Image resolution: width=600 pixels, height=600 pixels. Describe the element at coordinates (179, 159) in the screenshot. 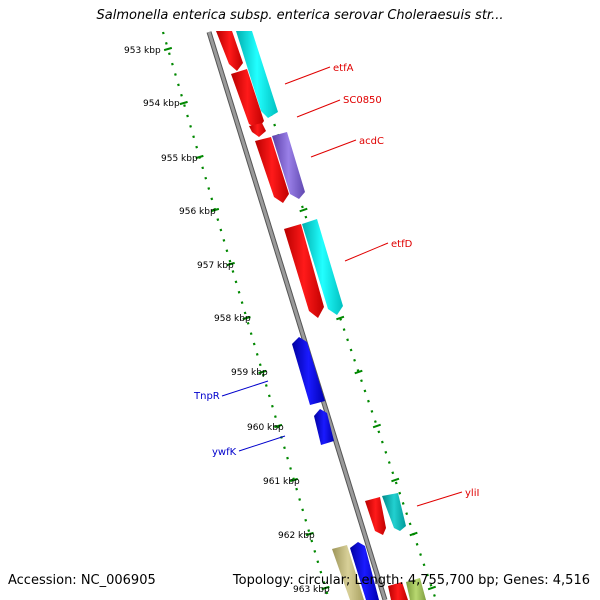

I see `scale-label: 955 kbp` at that location.